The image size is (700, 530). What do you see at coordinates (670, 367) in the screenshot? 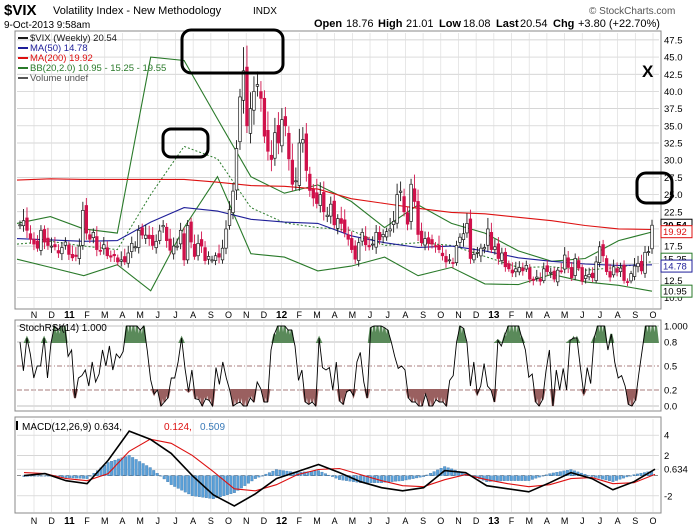
I see `stochrsi-y-tick-label: 0.5` at bounding box center [670, 367].